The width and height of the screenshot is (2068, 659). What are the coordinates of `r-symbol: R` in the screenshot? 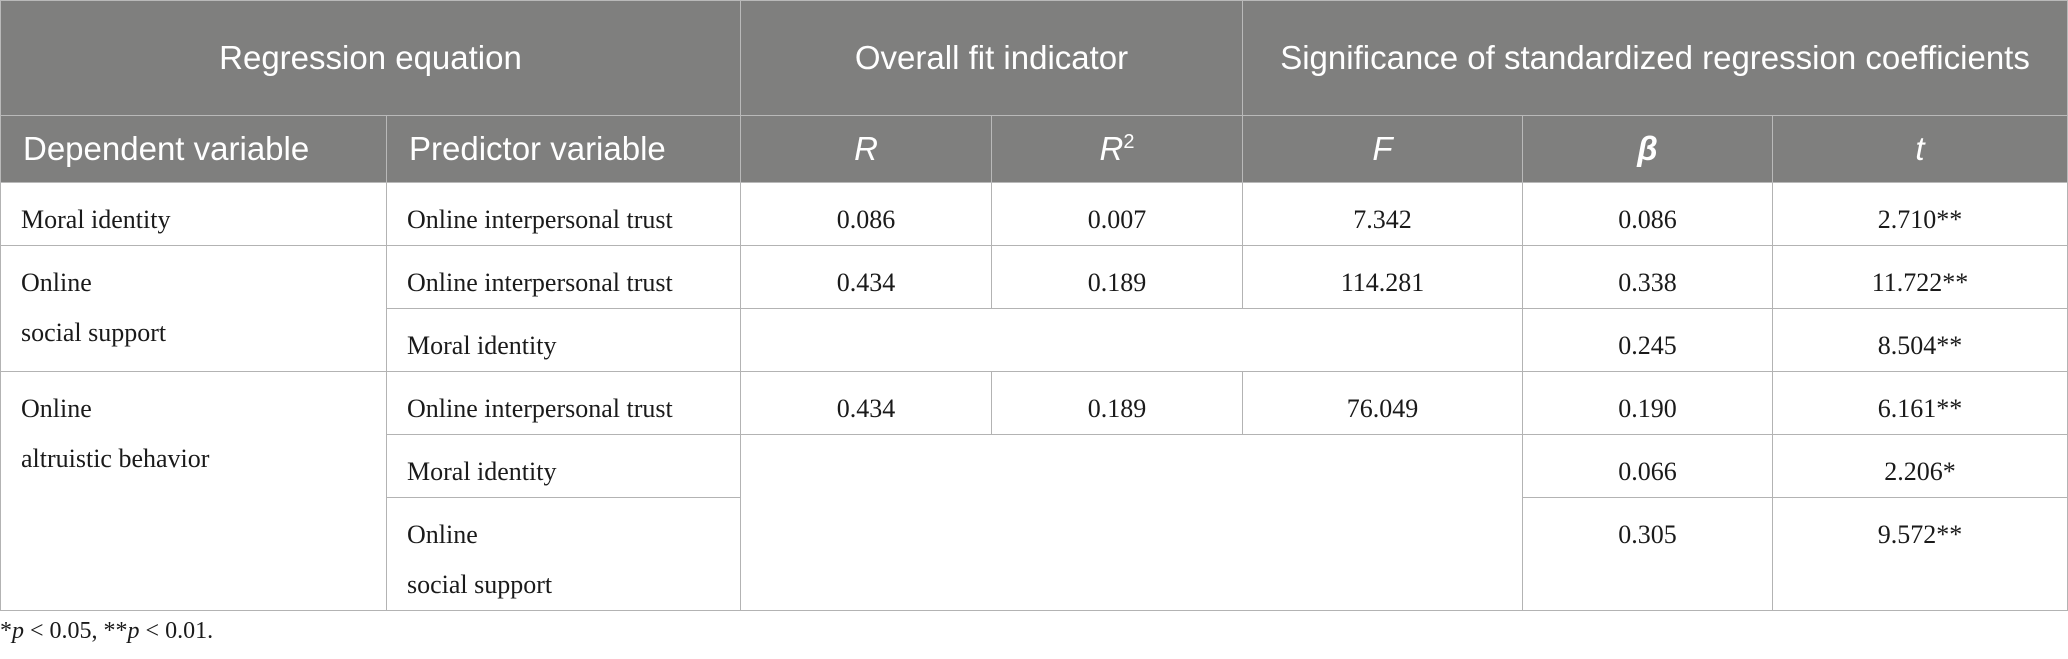 It's located at (866, 148).